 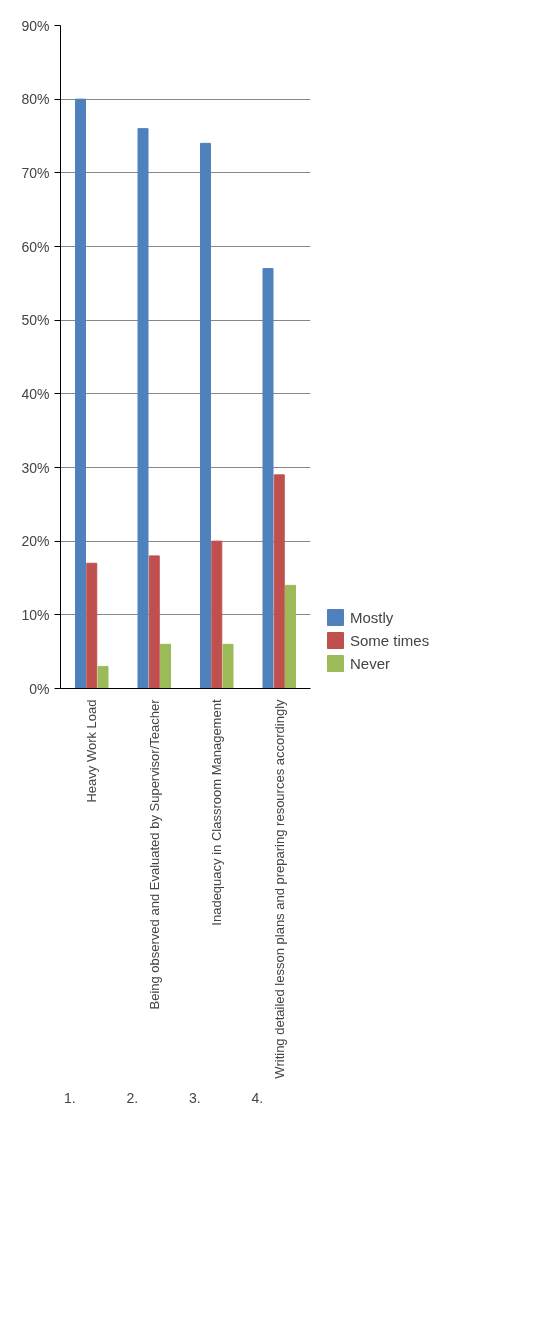 I want to click on legend-label: Mostly, so click(x=372, y=617).